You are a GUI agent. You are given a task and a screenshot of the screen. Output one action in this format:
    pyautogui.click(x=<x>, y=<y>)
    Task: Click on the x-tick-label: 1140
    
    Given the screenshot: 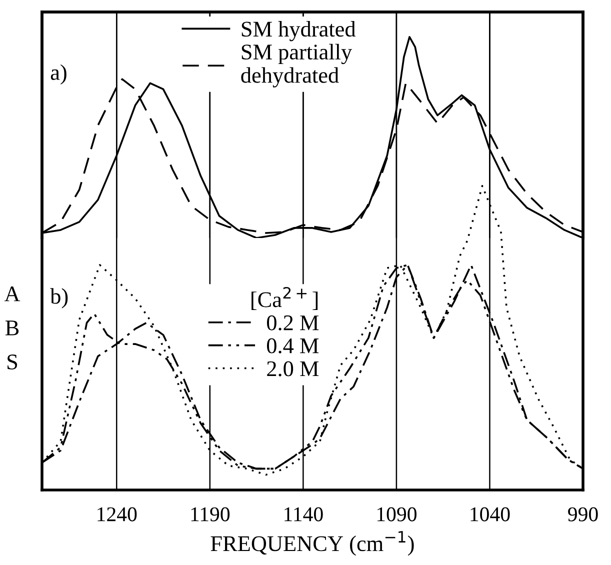 What is the action you would take?
    pyautogui.click(x=303, y=514)
    